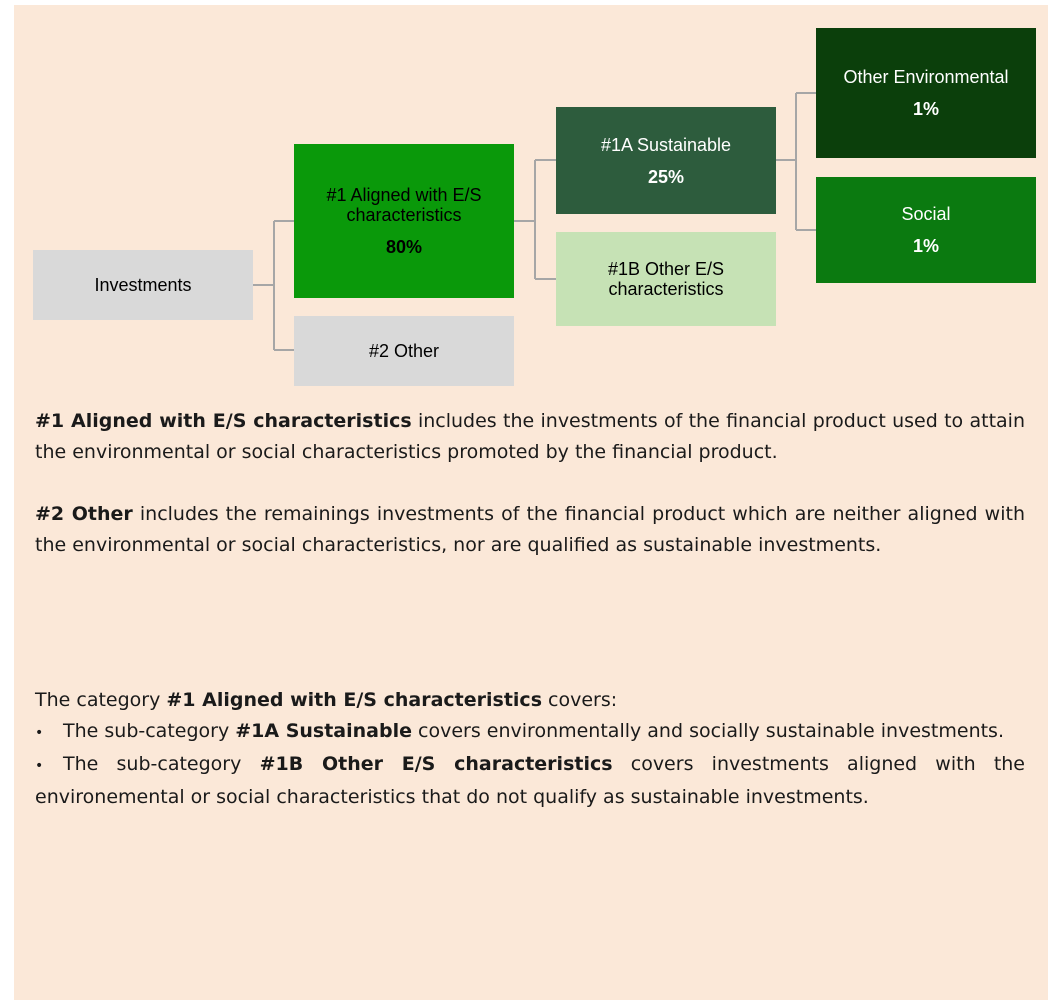 This screenshot has width=1060, height=1002. Describe the element at coordinates (926, 93) in the screenshot. I see `node: Other Environmental 1%` at that location.